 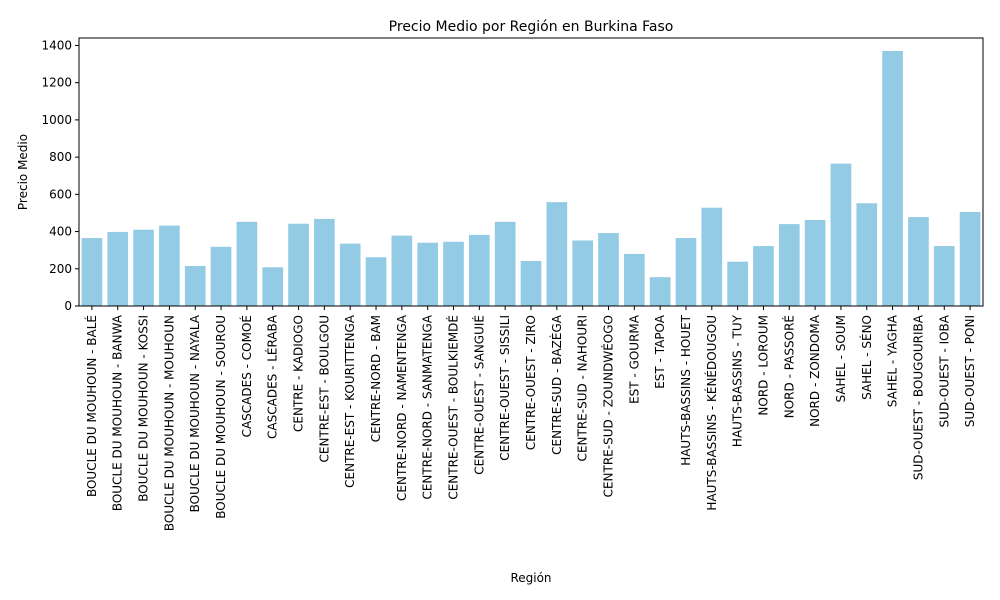 What do you see at coordinates (866, 357) in the screenshot?
I see `x-tick-label-30: SAHEL - SÉNO` at bounding box center [866, 357].